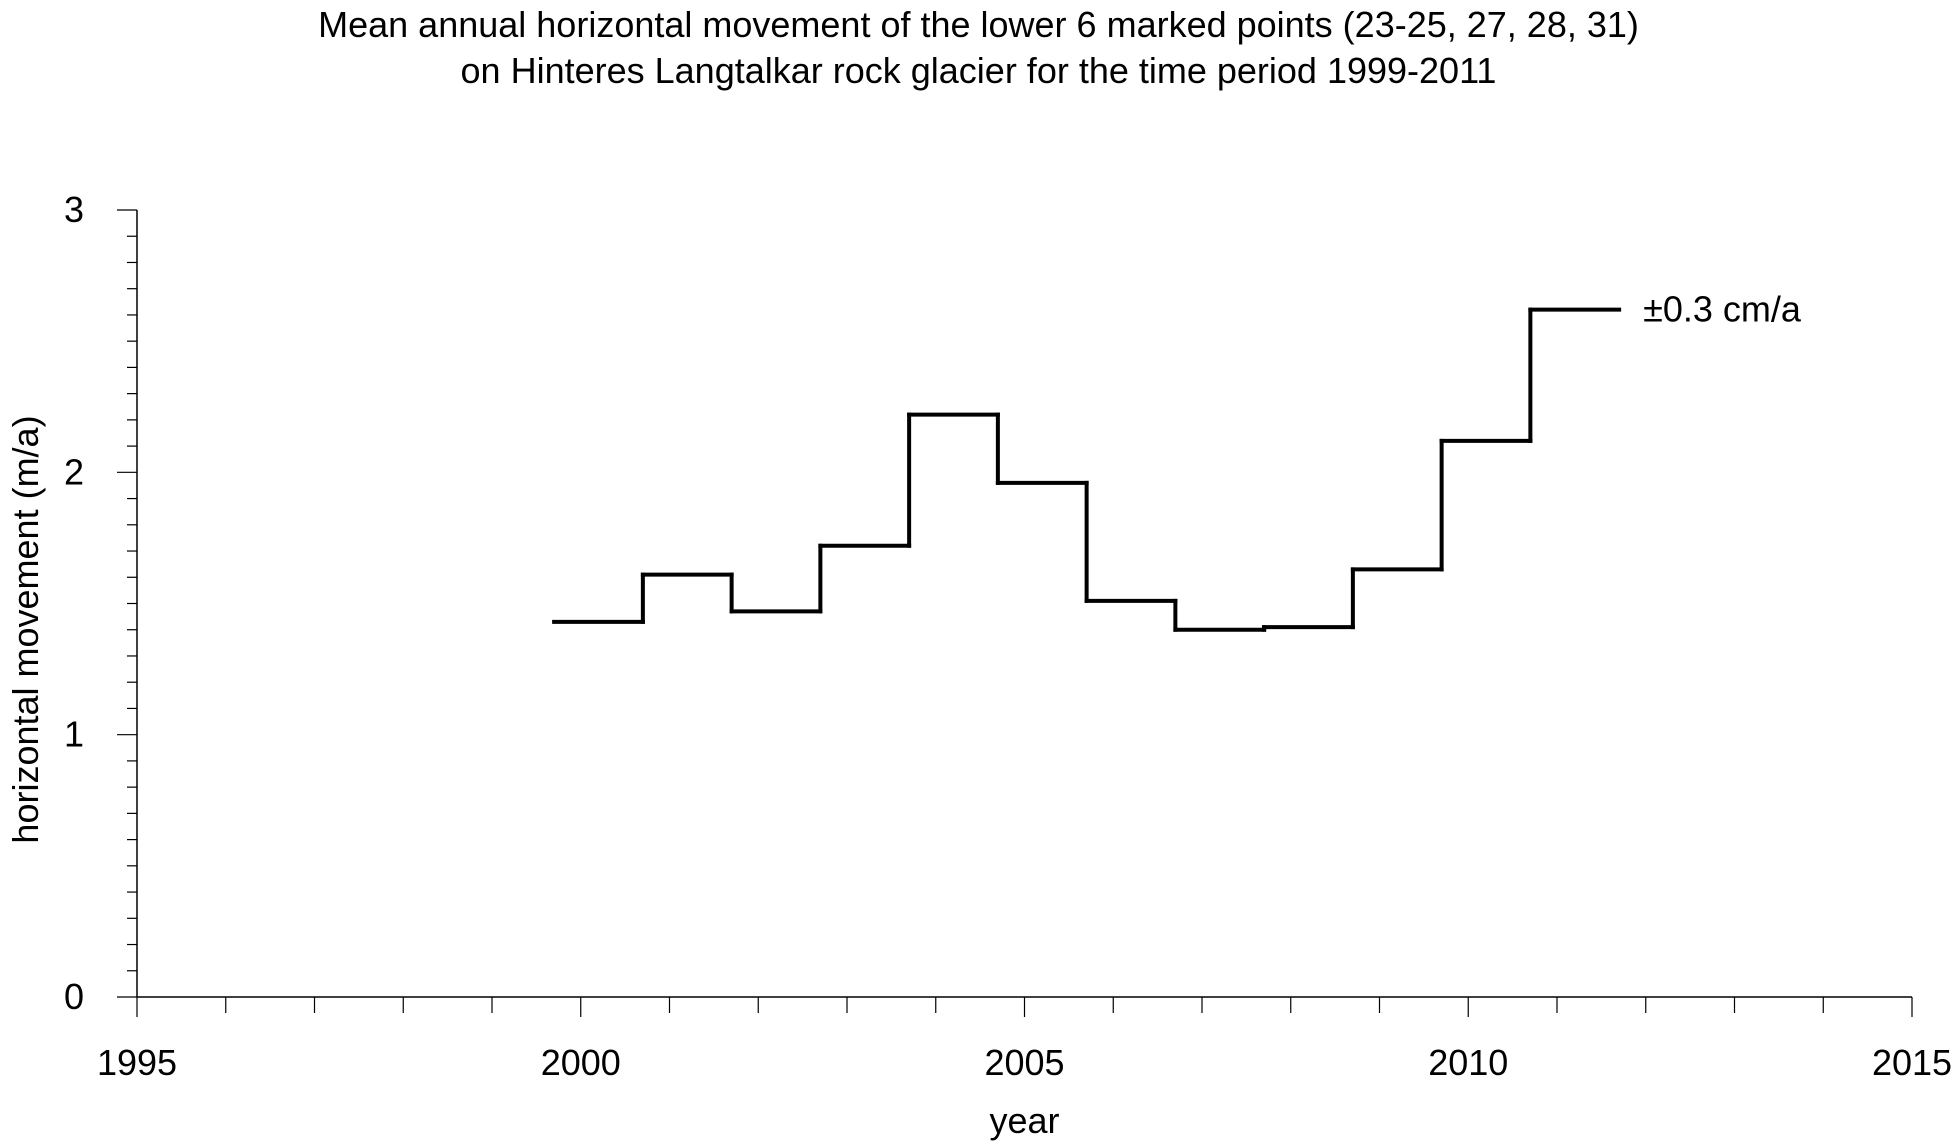 The height and width of the screenshot is (1145, 1957). What do you see at coordinates (1024, 1120) in the screenshot?
I see `x-axis-title: year` at bounding box center [1024, 1120].